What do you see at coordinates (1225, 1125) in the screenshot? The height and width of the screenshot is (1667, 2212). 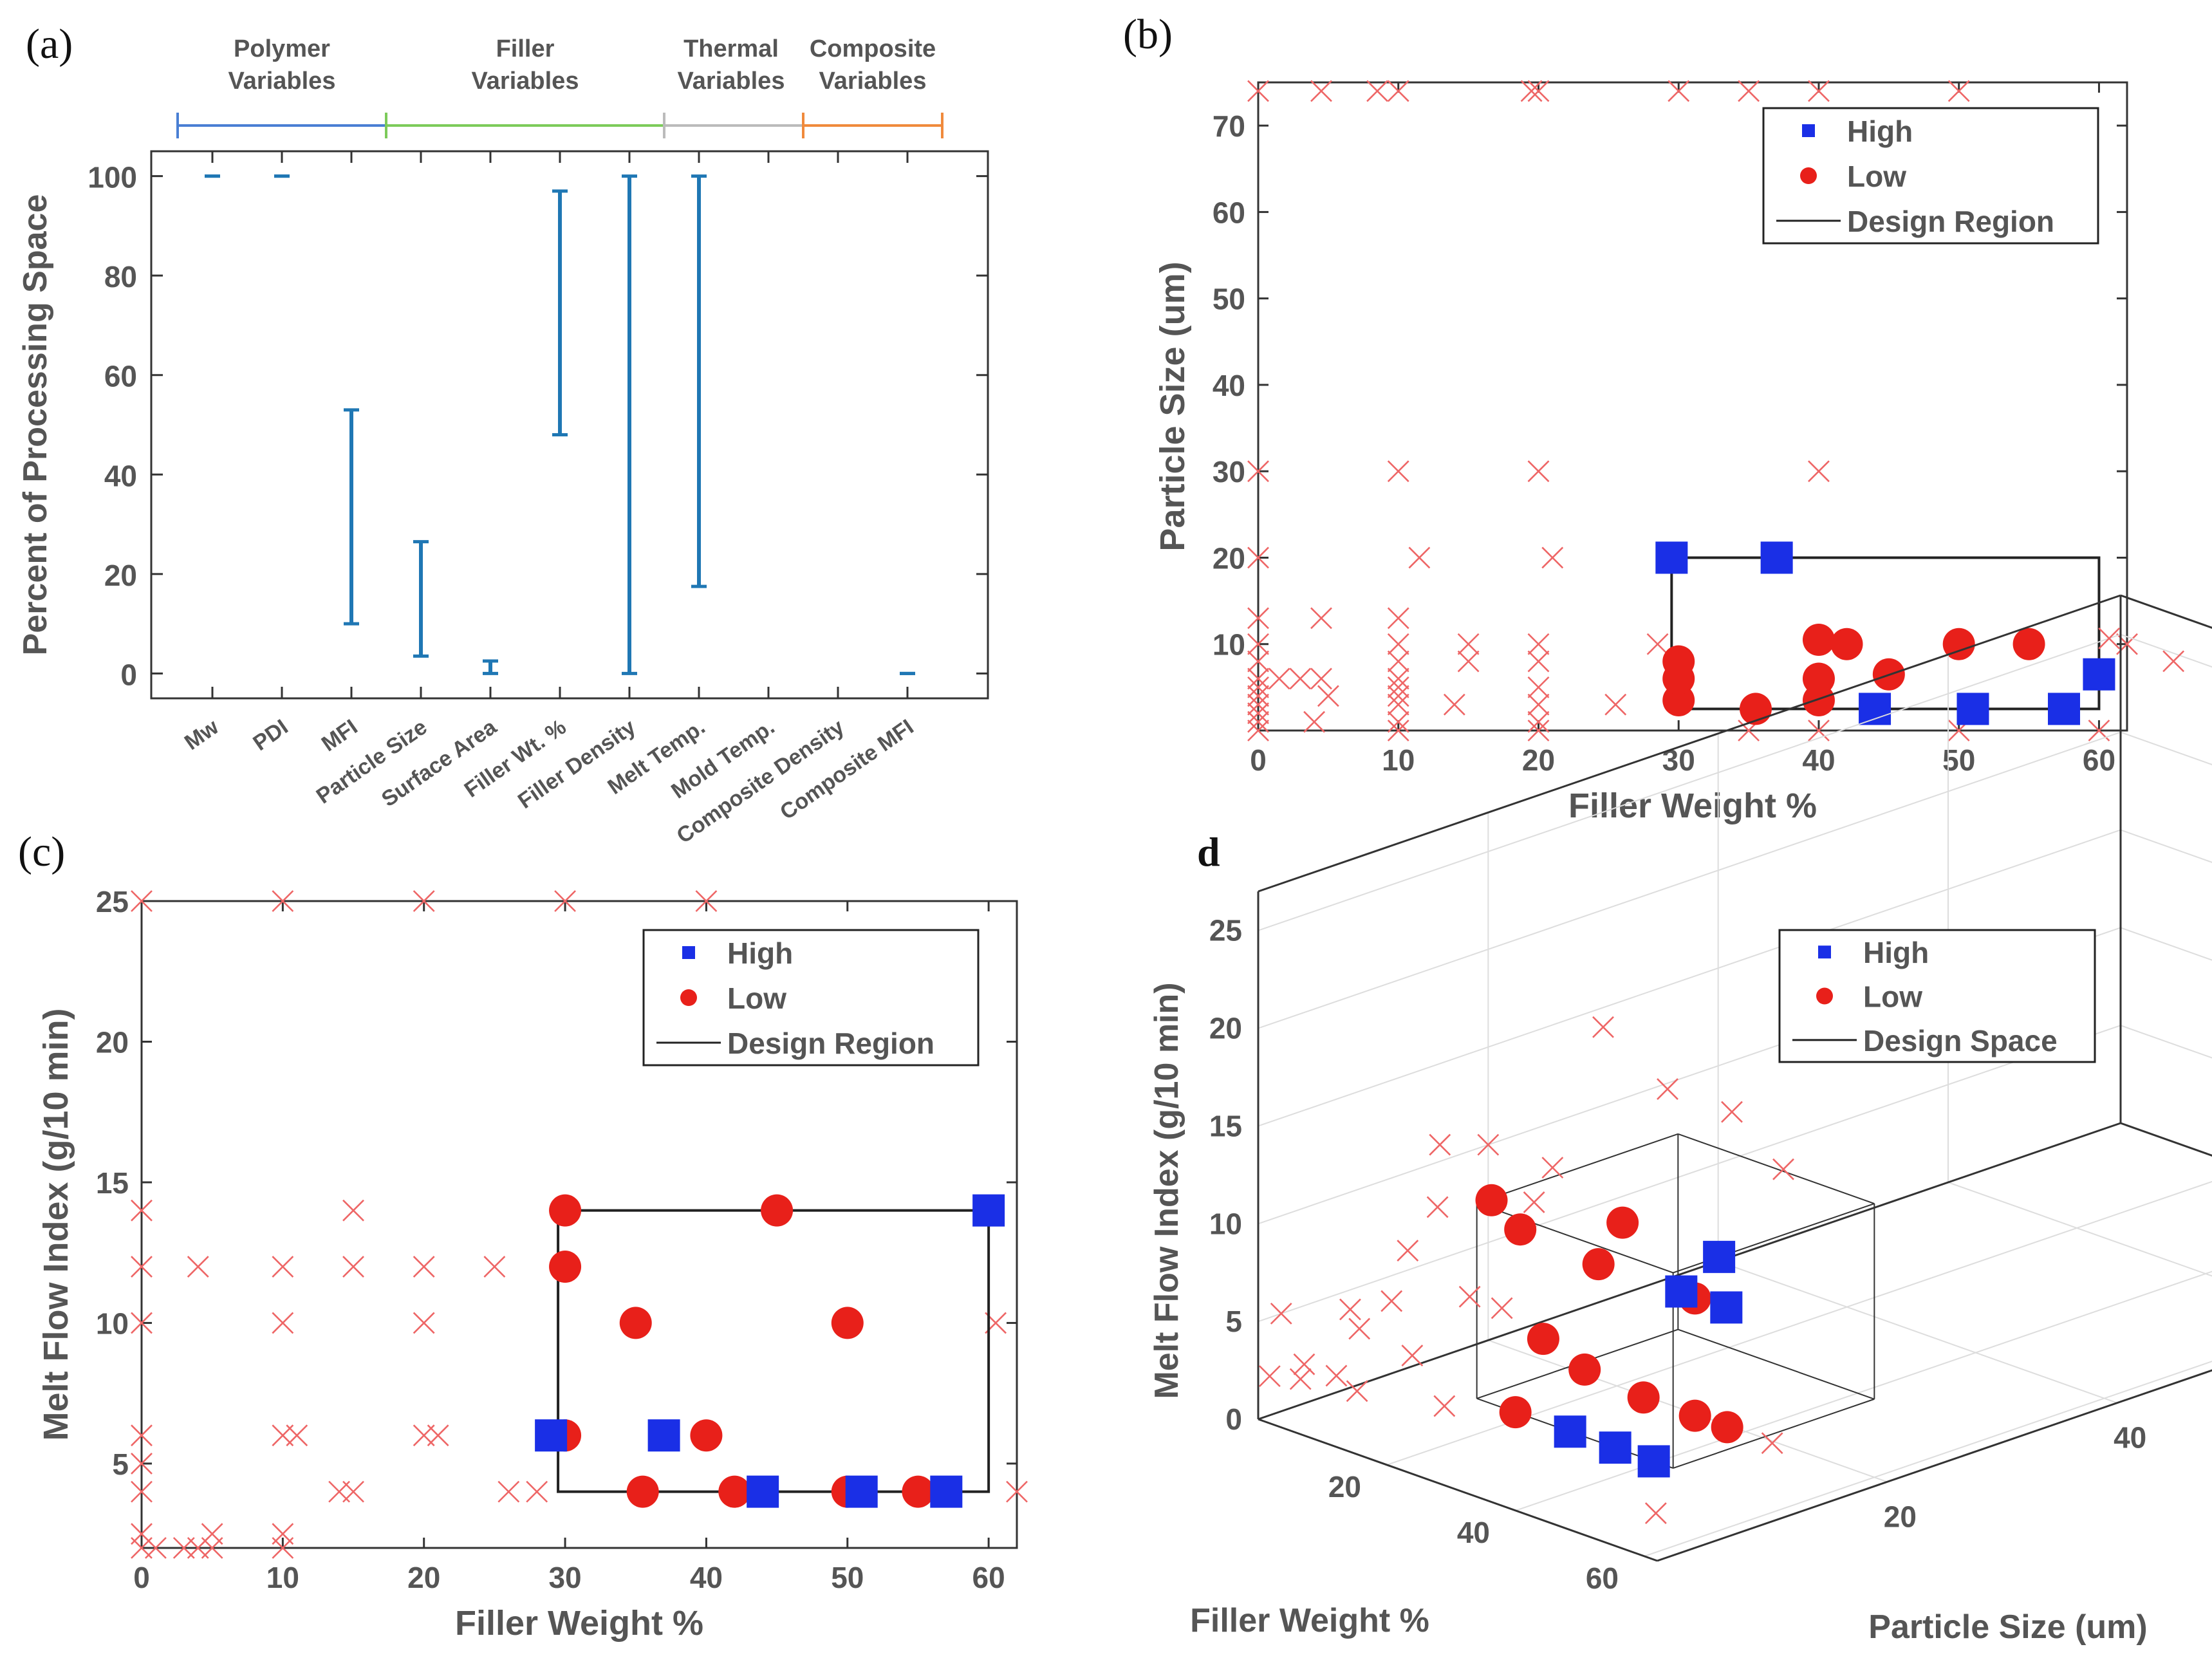 I see `z-tick-label: 15` at bounding box center [1225, 1125].